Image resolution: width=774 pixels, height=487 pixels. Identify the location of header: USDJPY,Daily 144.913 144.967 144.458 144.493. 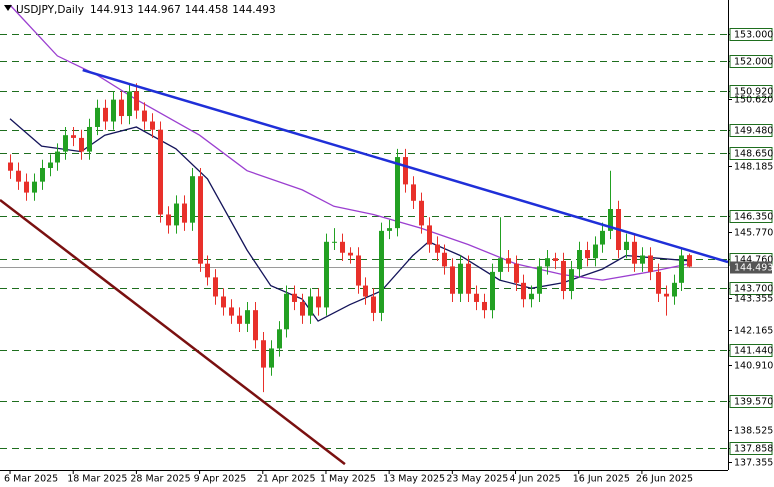
(146, 10).